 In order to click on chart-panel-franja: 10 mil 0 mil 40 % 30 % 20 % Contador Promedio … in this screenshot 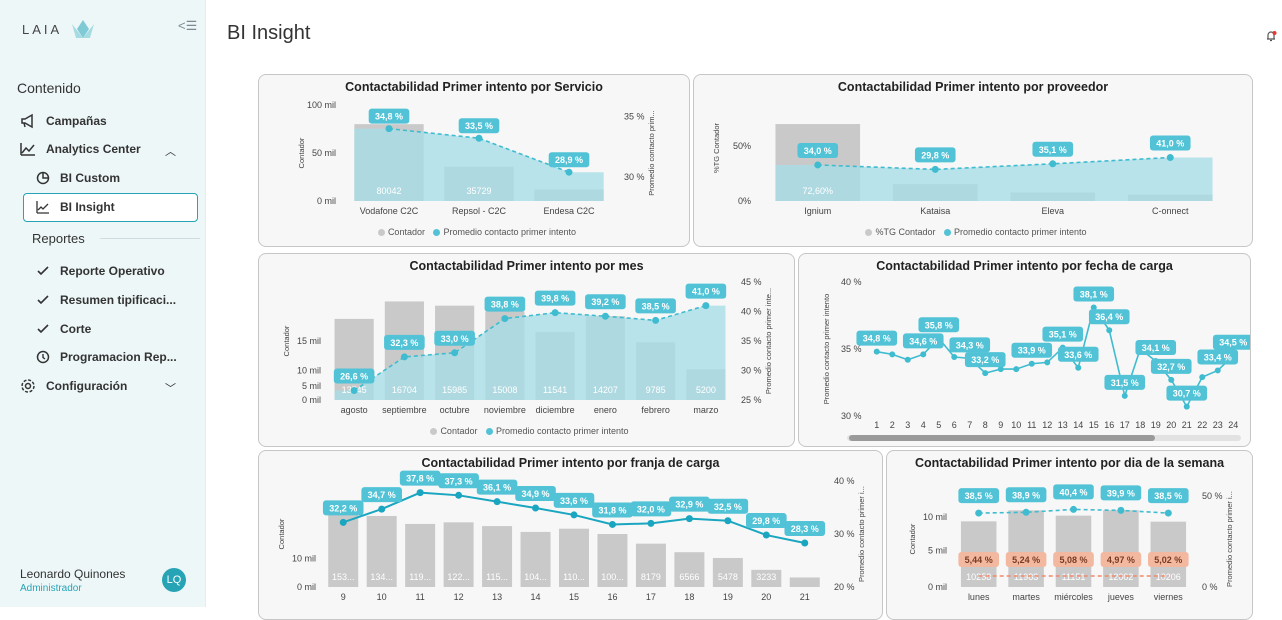, I will do `click(570, 535)`.